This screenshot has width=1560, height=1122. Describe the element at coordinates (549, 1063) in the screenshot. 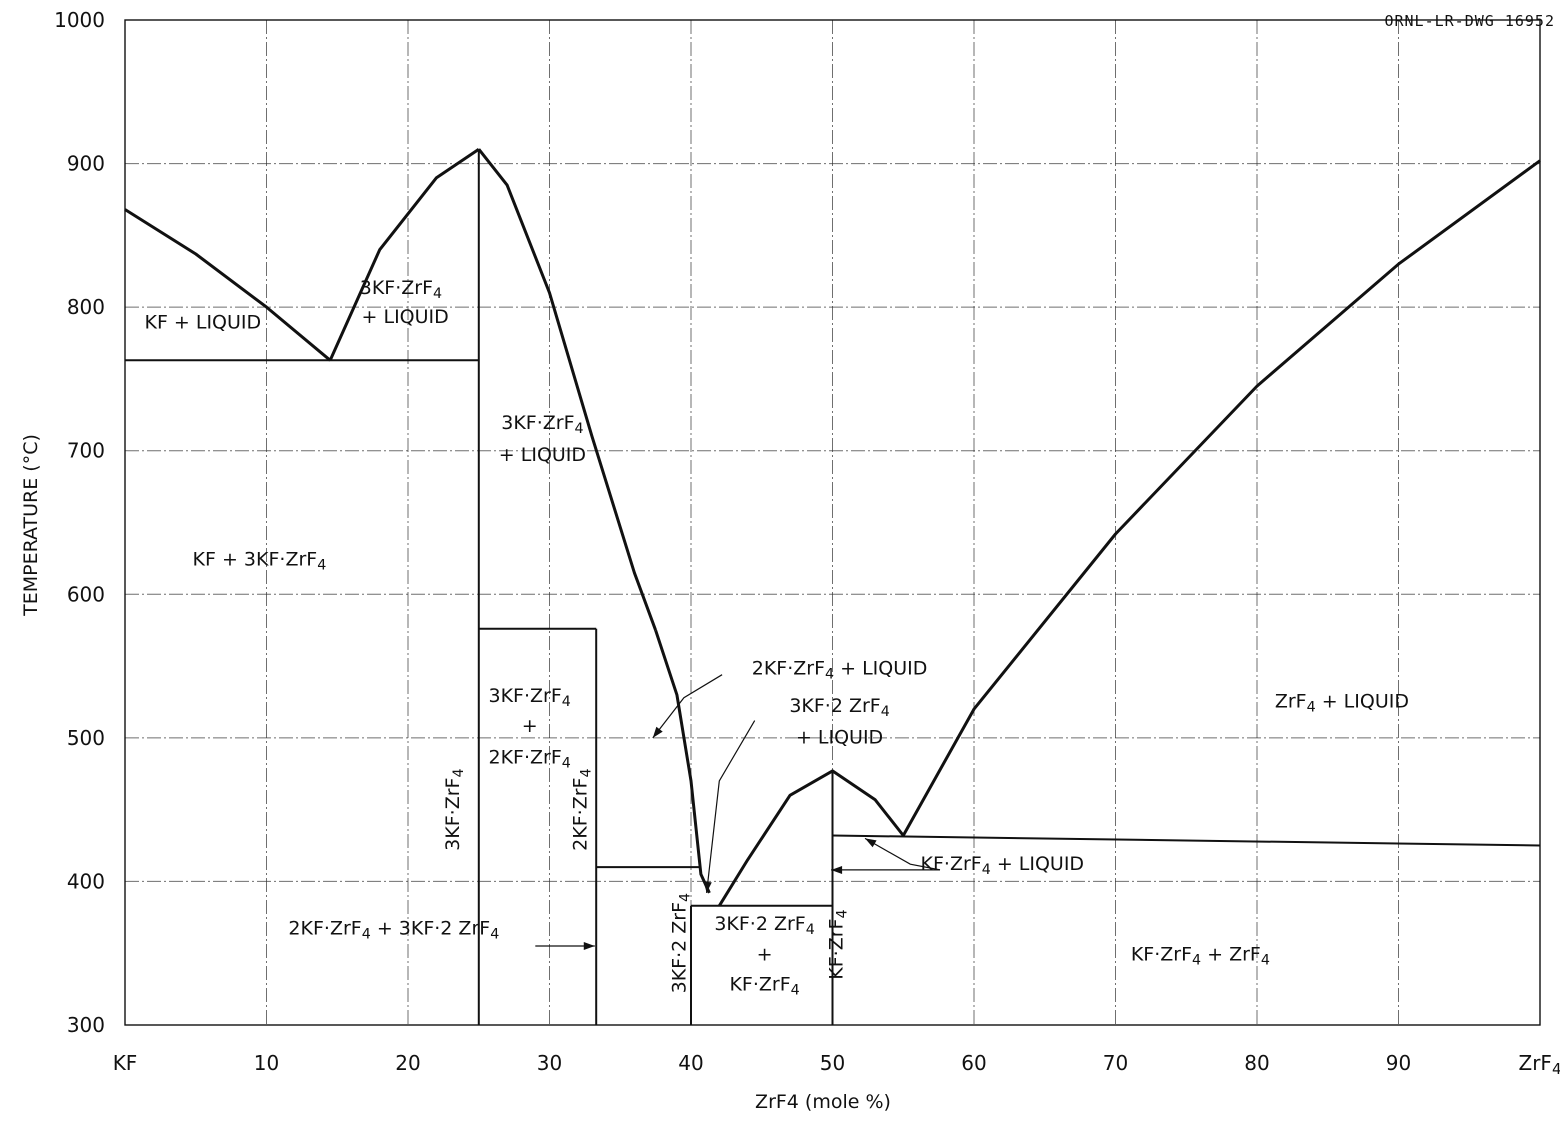

I see `x-tick-label: 30` at that location.